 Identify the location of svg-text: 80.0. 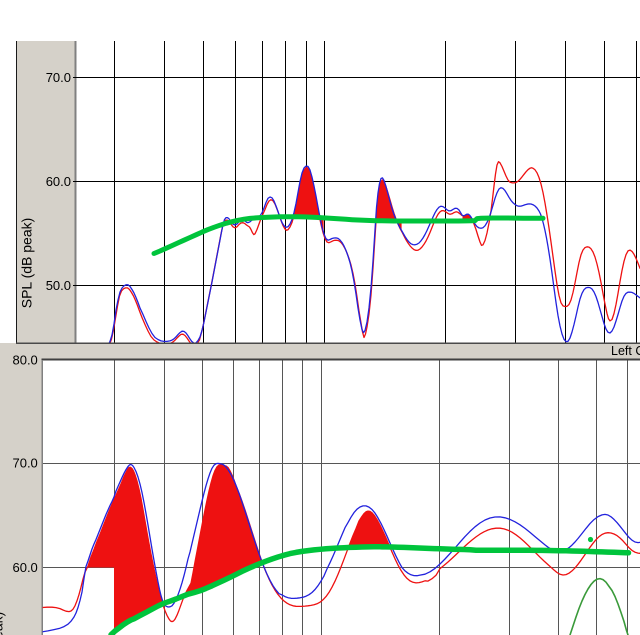
(24, 359).